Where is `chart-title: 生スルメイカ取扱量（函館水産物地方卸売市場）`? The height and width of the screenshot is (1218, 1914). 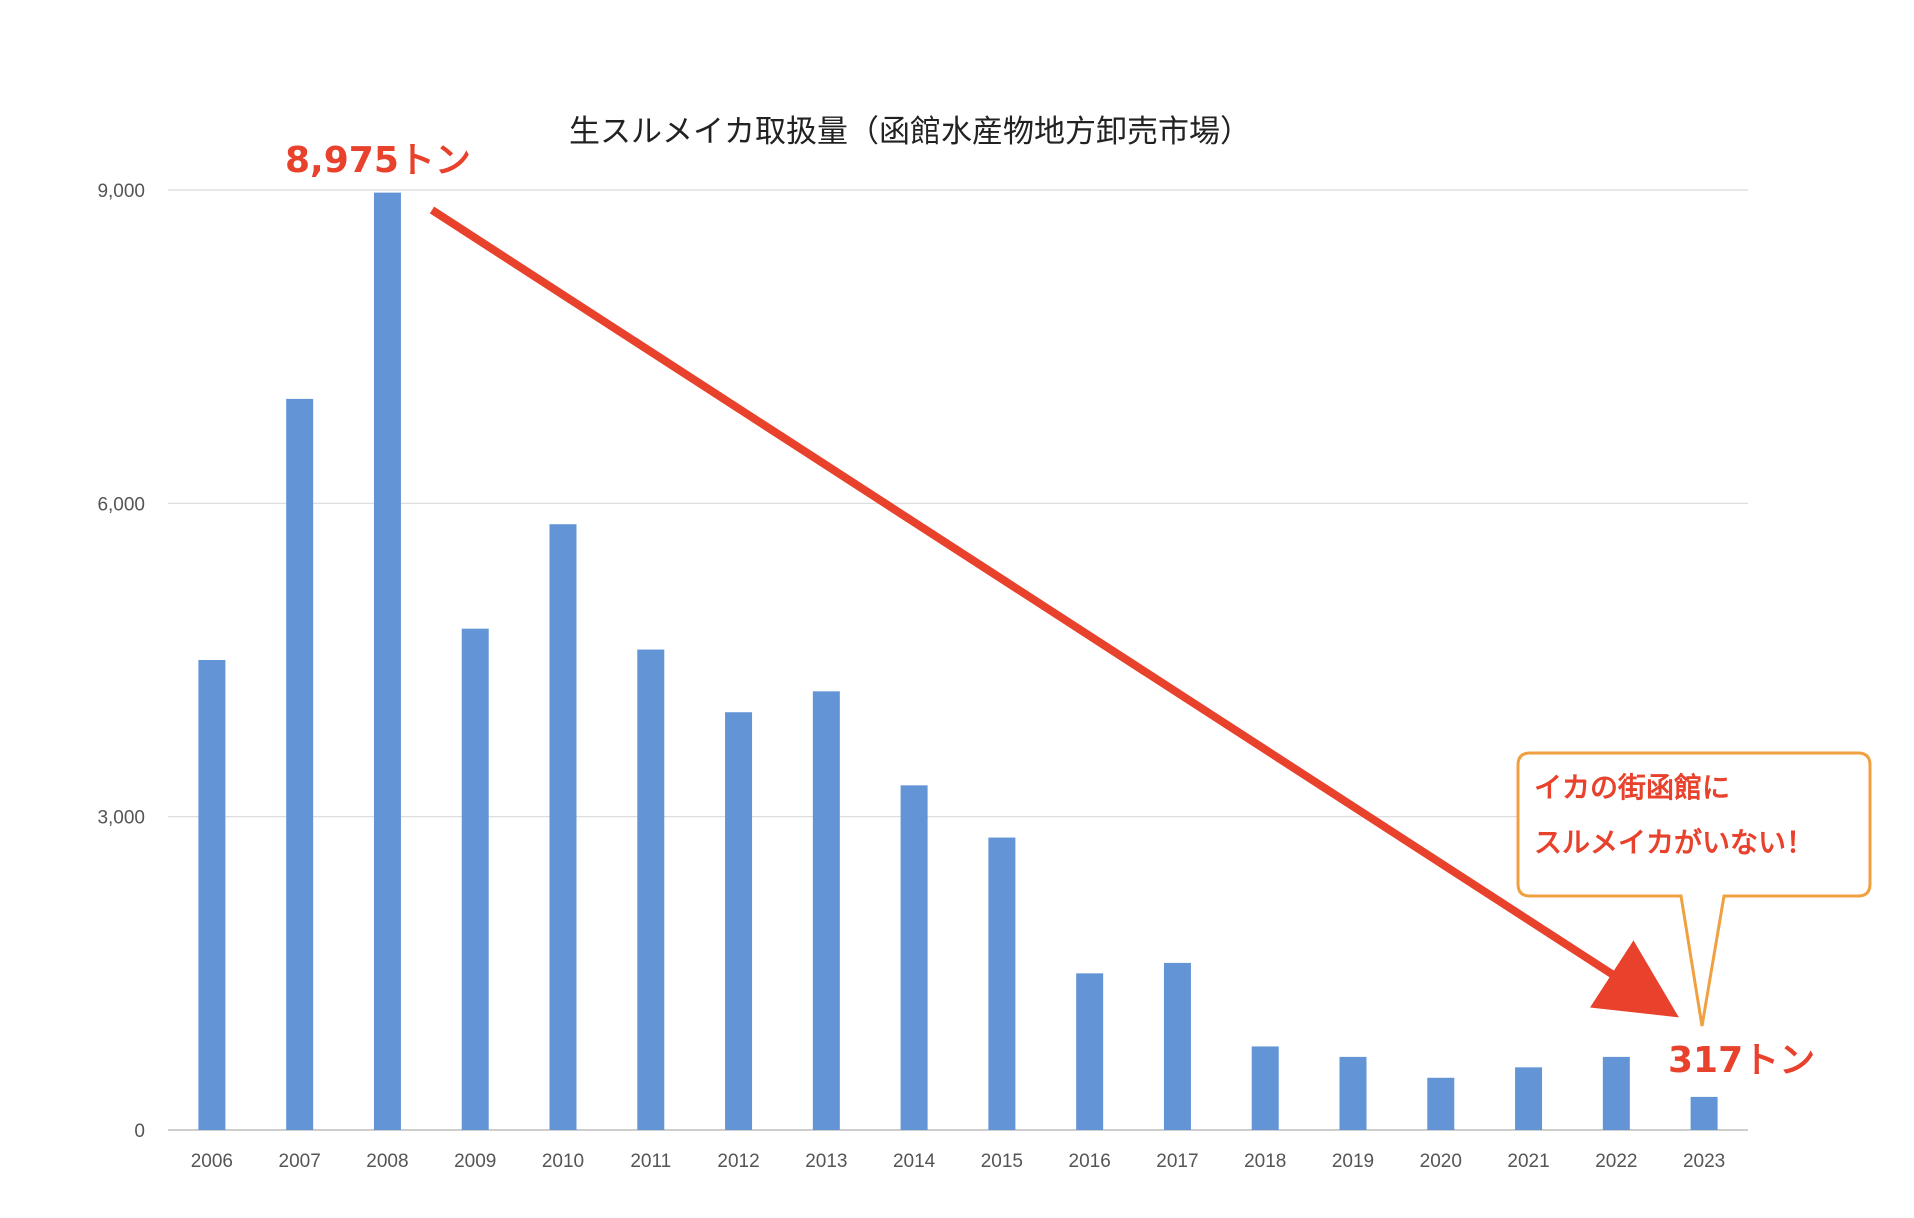 chart-title: 生スルメイカ取扱量（函館水産物地方卸売市場） is located at coordinates (910, 132).